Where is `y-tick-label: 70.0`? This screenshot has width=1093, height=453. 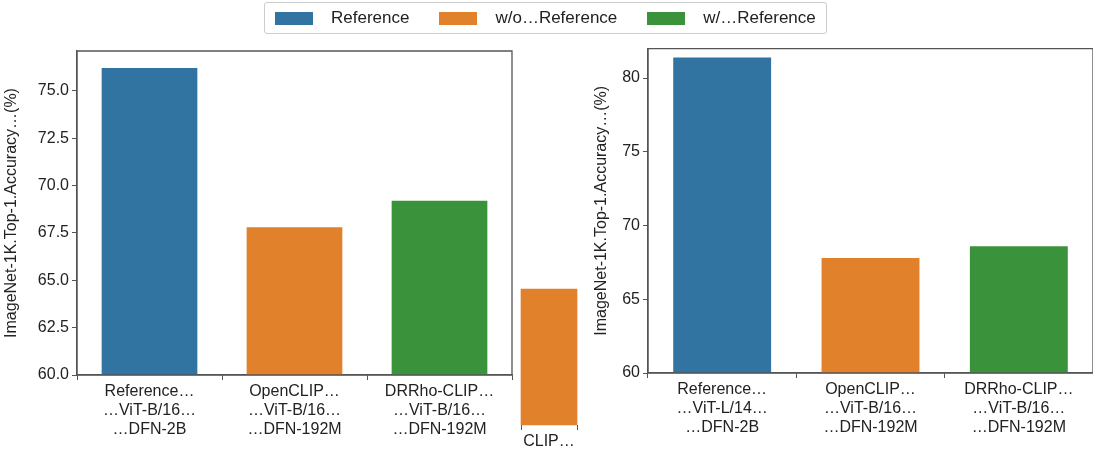
y-tick-label: 70.0 is located at coordinates (53, 184).